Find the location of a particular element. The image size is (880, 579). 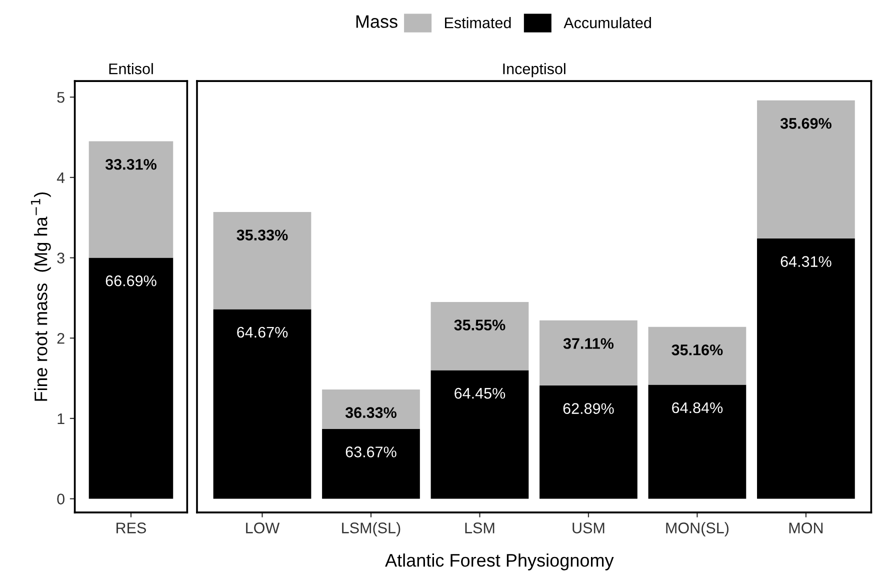

annotation: 63.67% is located at coordinates (371, 452).